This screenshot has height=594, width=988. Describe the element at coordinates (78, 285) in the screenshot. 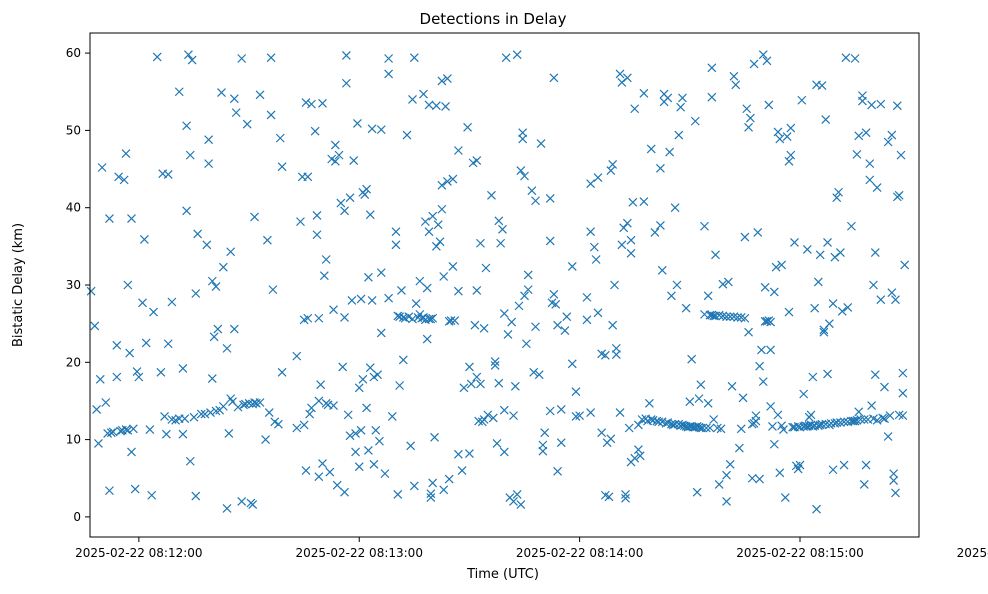

I see `y-axis: 0 10 20 30 40 50 60` at that location.